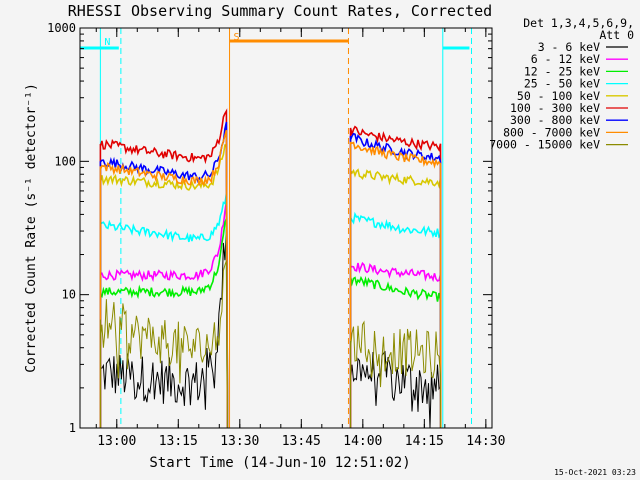  What do you see at coordinates (555, 108) in the screenshot?
I see `legend-label-100-300-kev: 100 - 300 keV` at bounding box center [555, 108].